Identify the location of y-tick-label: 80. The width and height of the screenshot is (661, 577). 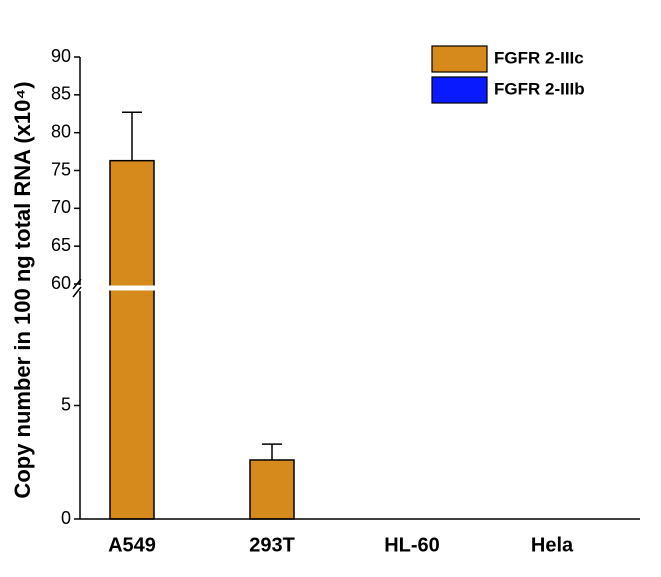
(61, 131).